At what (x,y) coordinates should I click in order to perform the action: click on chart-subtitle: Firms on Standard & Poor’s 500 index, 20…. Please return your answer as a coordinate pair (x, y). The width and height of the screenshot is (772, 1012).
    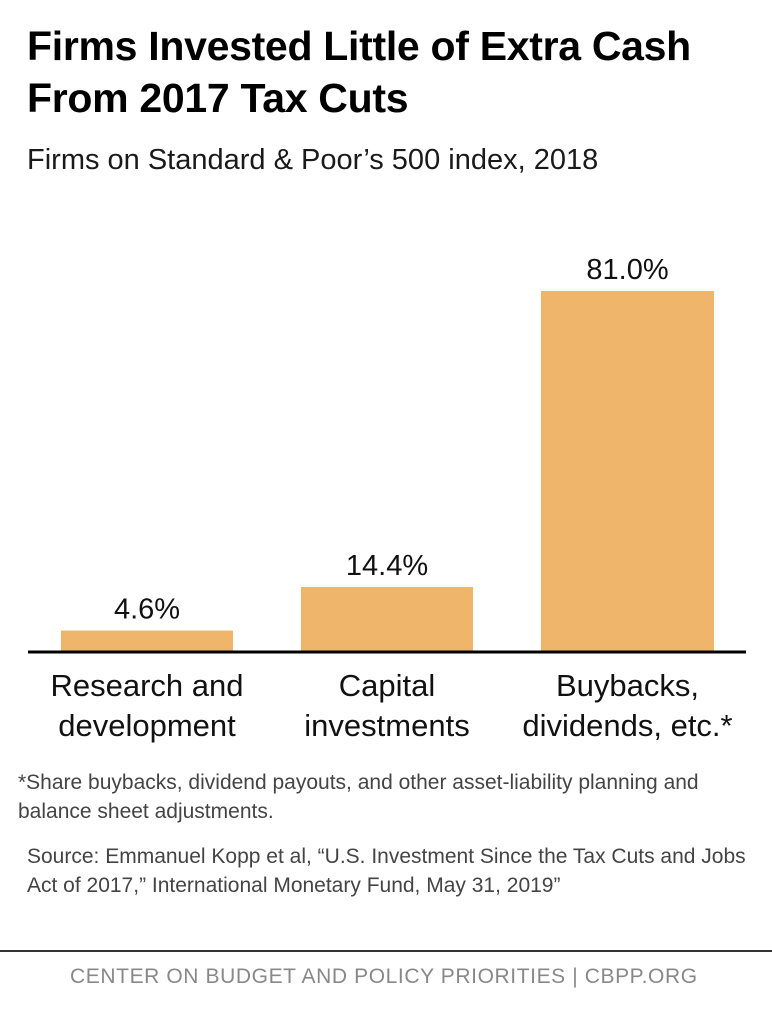
    Looking at the image, I should click on (313, 160).